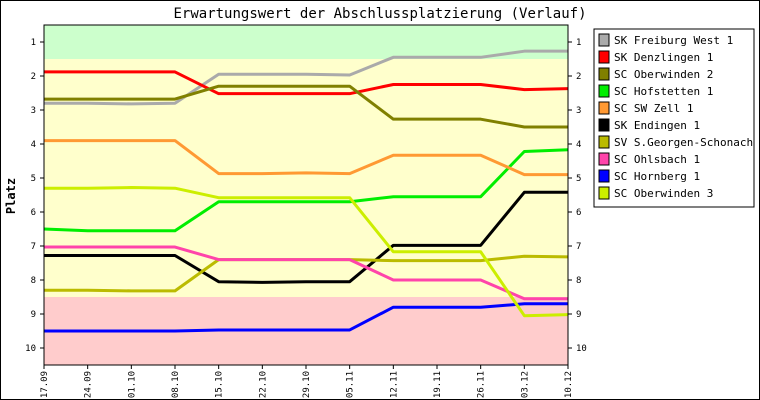 This screenshot has width=760, height=400. What do you see at coordinates (581, 349) in the screenshot?
I see `y-tick-label-right: 10` at bounding box center [581, 349].